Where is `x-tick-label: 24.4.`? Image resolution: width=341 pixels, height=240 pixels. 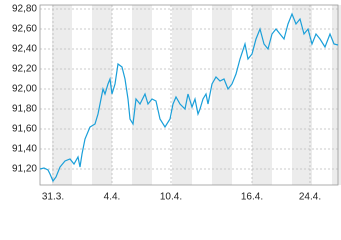 x-tick-label: 24.4. is located at coordinates (310, 197).